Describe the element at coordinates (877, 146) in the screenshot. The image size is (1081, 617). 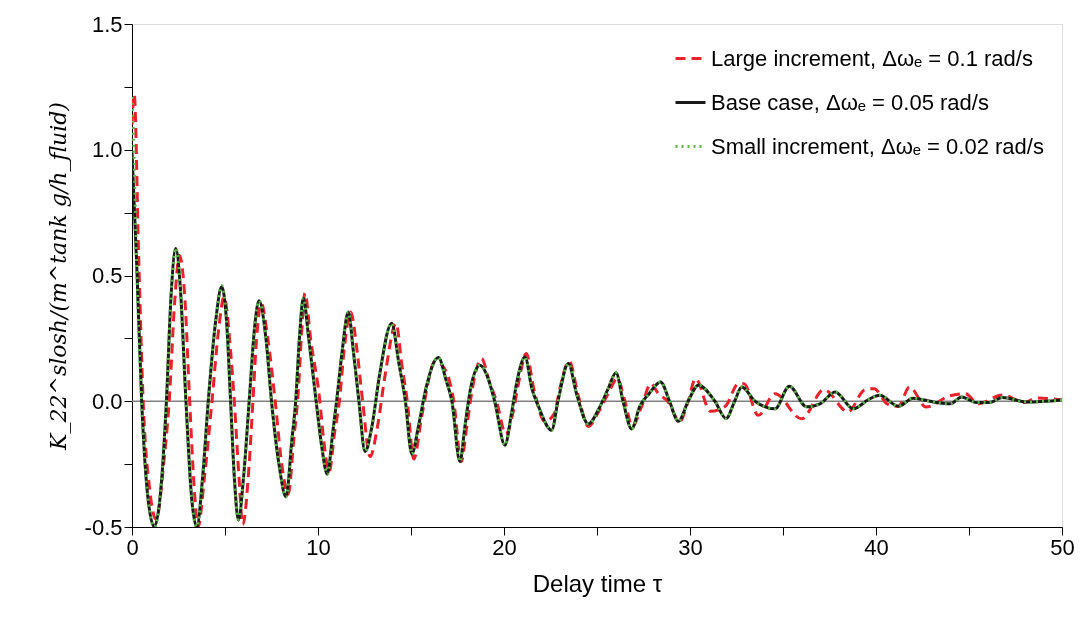
I see `legend-label: Small increment, Δωₑ = 0.02 rad/s` at that location.